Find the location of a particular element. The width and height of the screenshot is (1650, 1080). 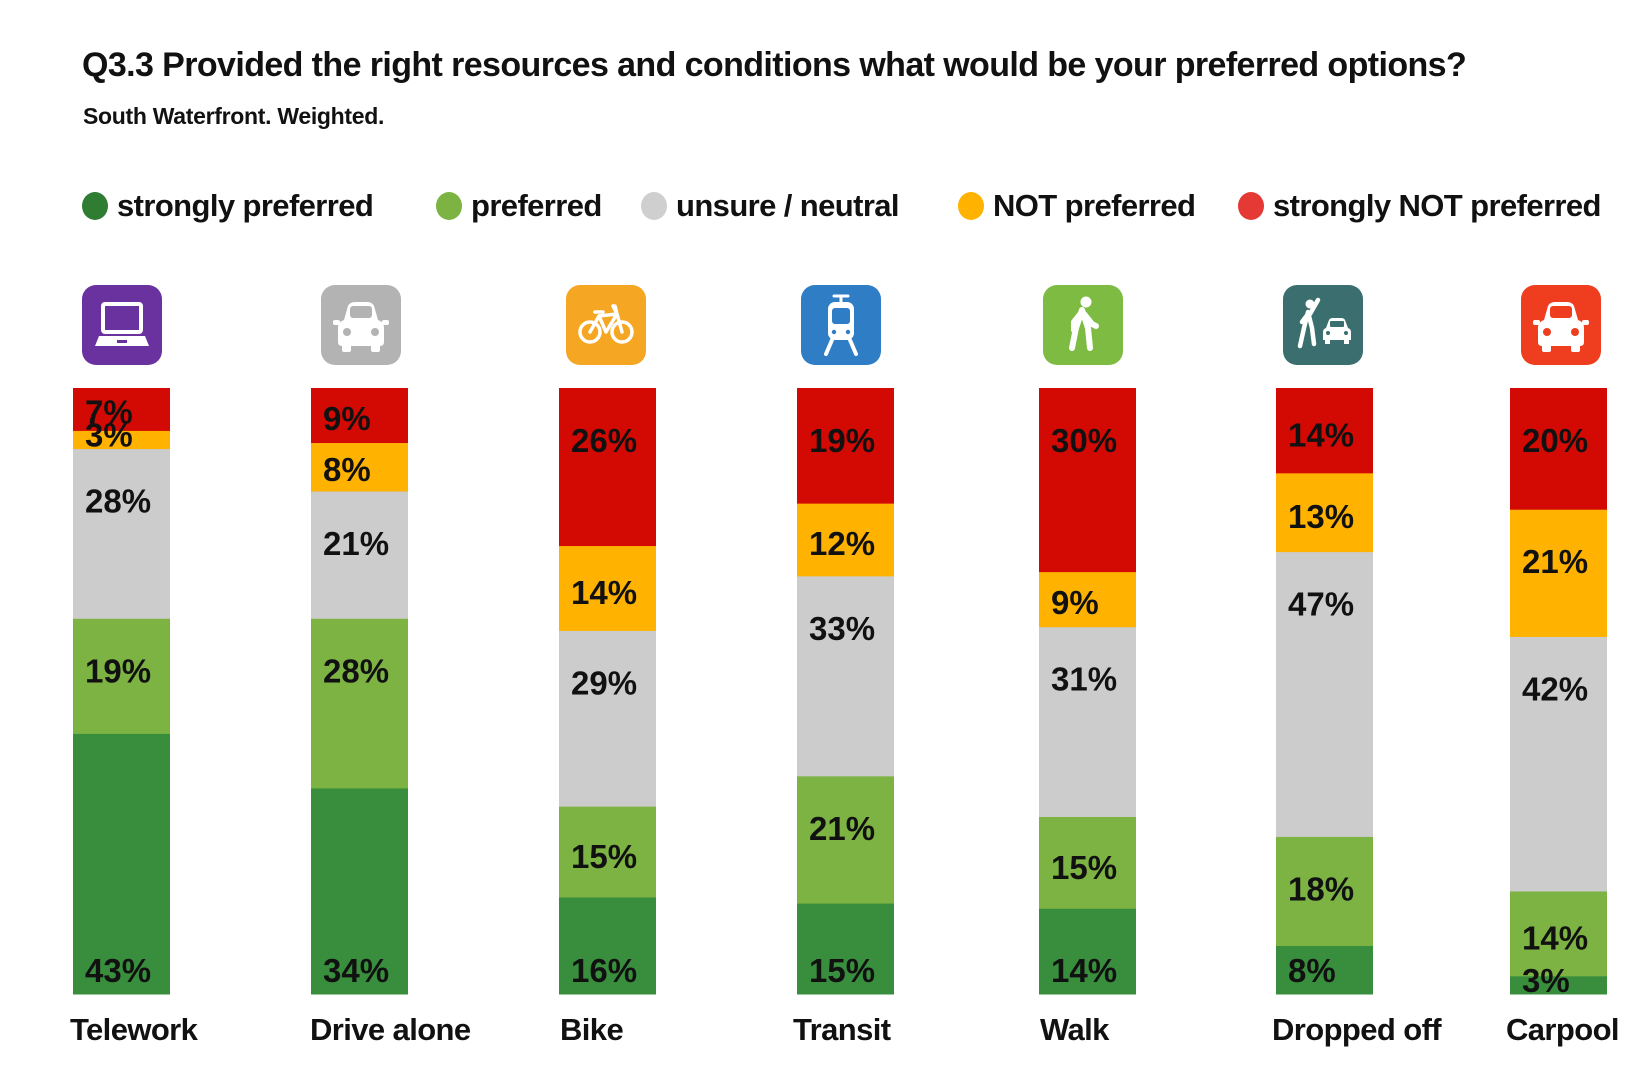

legend-label: strongly NOT preferred is located at coordinates (1437, 205).